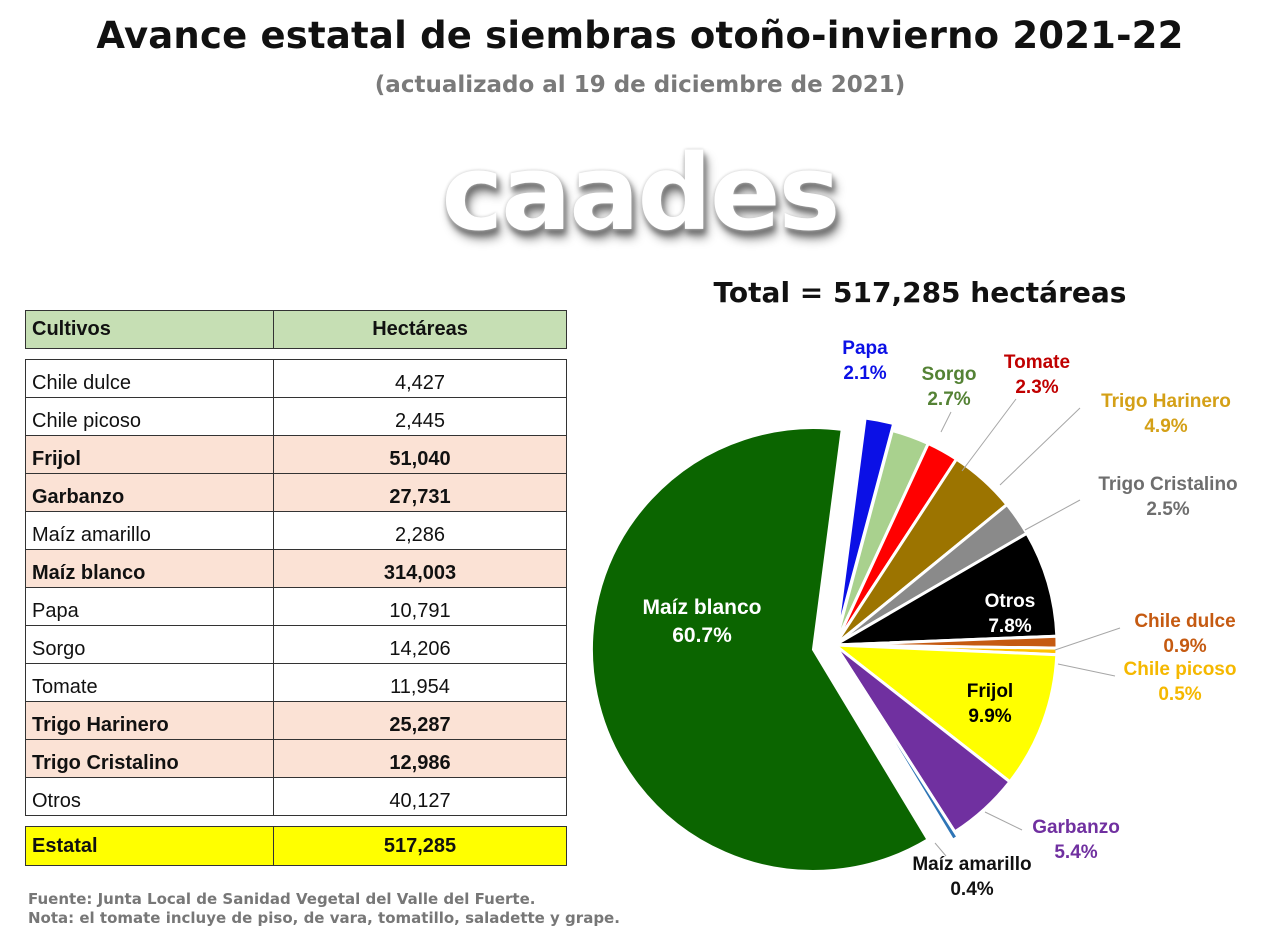 This screenshot has height=950, width=1280. I want to click on leader-line-trigo-cristalino, so click(1052, 515).